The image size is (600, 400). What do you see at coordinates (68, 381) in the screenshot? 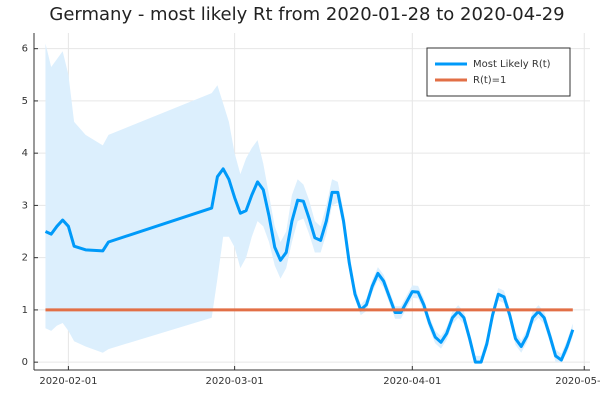
I see `x-tick-label: 2020-02-01` at bounding box center [68, 381].